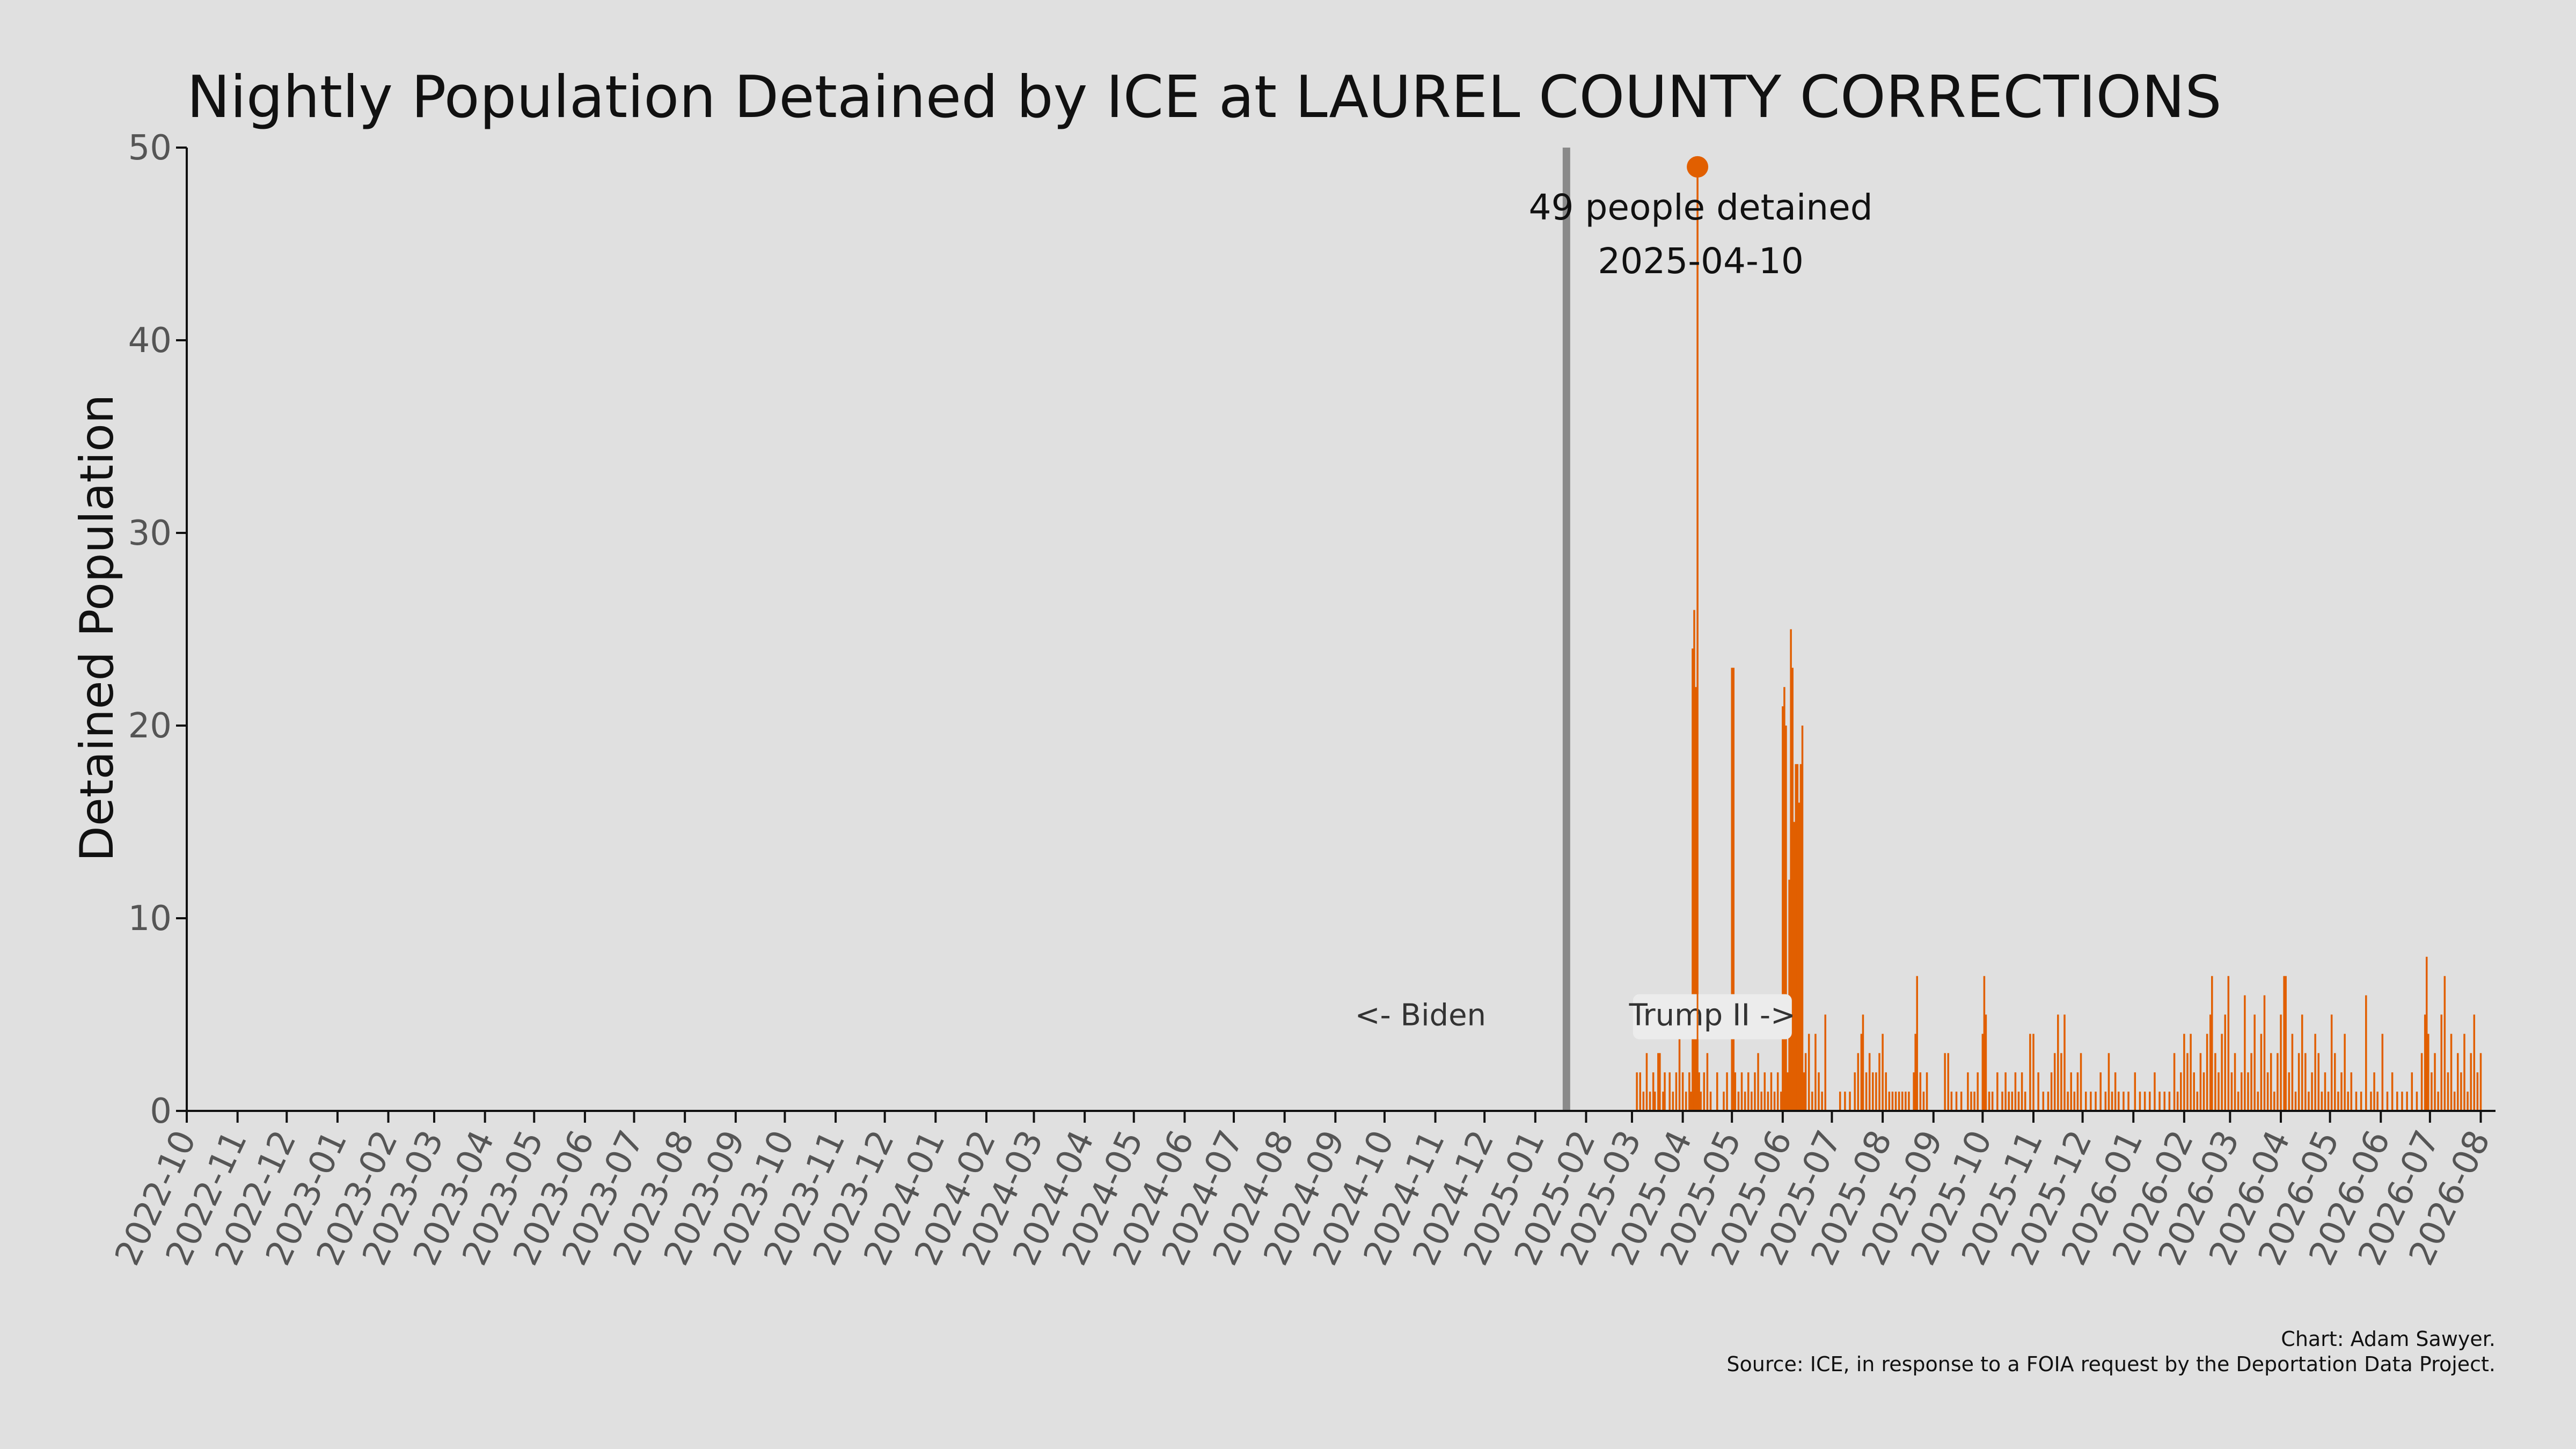  Describe the element at coordinates (1700, 207) in the screenshot. I see `peak-label-count: 49 people detained` at that location.